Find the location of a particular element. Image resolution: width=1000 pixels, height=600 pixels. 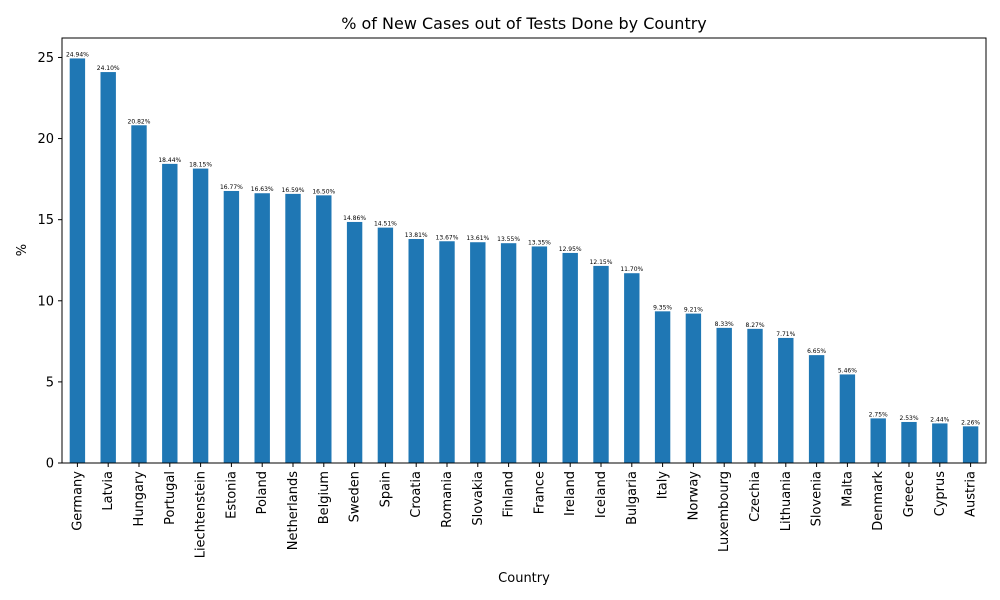

x-tick-label: Czechia is located at coordinates (755, 496).